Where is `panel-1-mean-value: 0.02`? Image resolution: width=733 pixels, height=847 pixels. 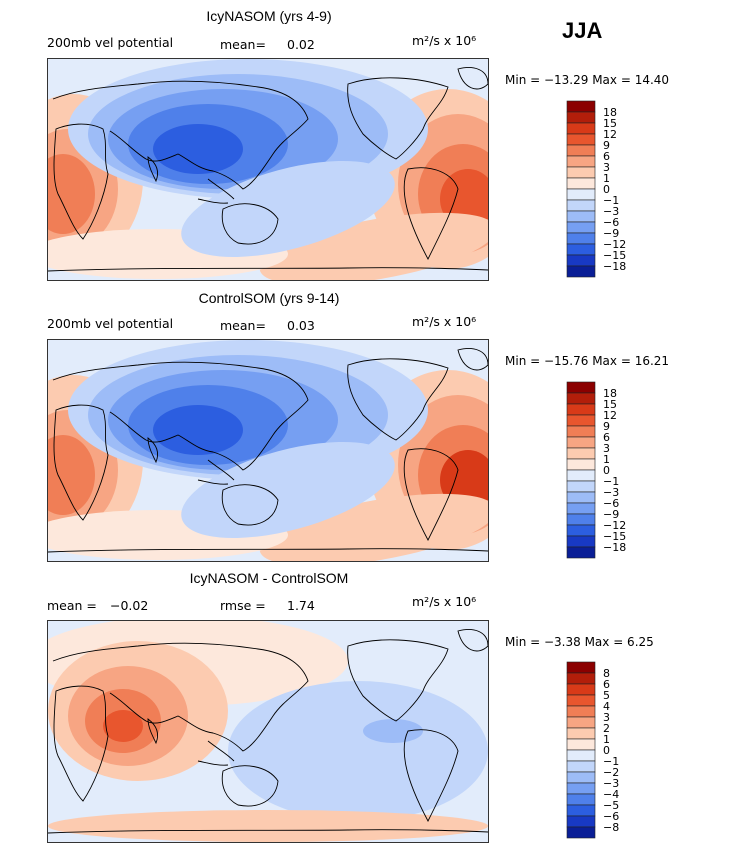
panel-1-mean-value: 0.02 is located at coordinates (301, 44).